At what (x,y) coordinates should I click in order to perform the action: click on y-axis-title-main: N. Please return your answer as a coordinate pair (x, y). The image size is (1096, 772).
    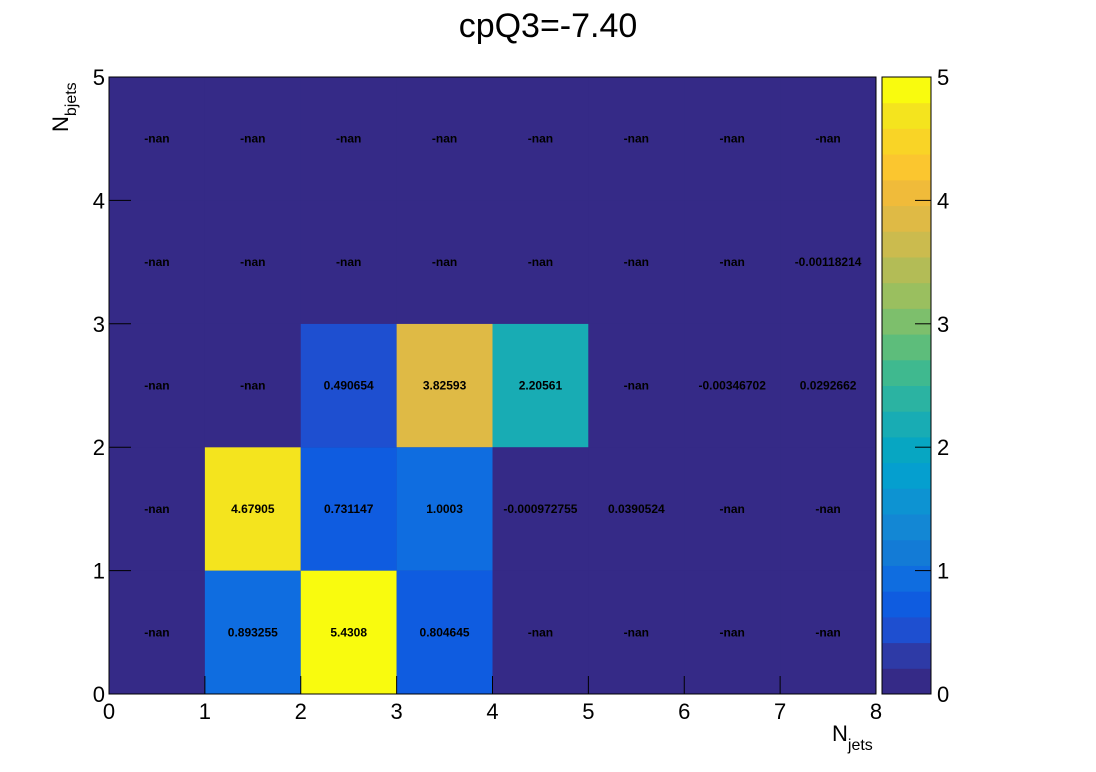
    Looking at the image, I should click on (60, 124).